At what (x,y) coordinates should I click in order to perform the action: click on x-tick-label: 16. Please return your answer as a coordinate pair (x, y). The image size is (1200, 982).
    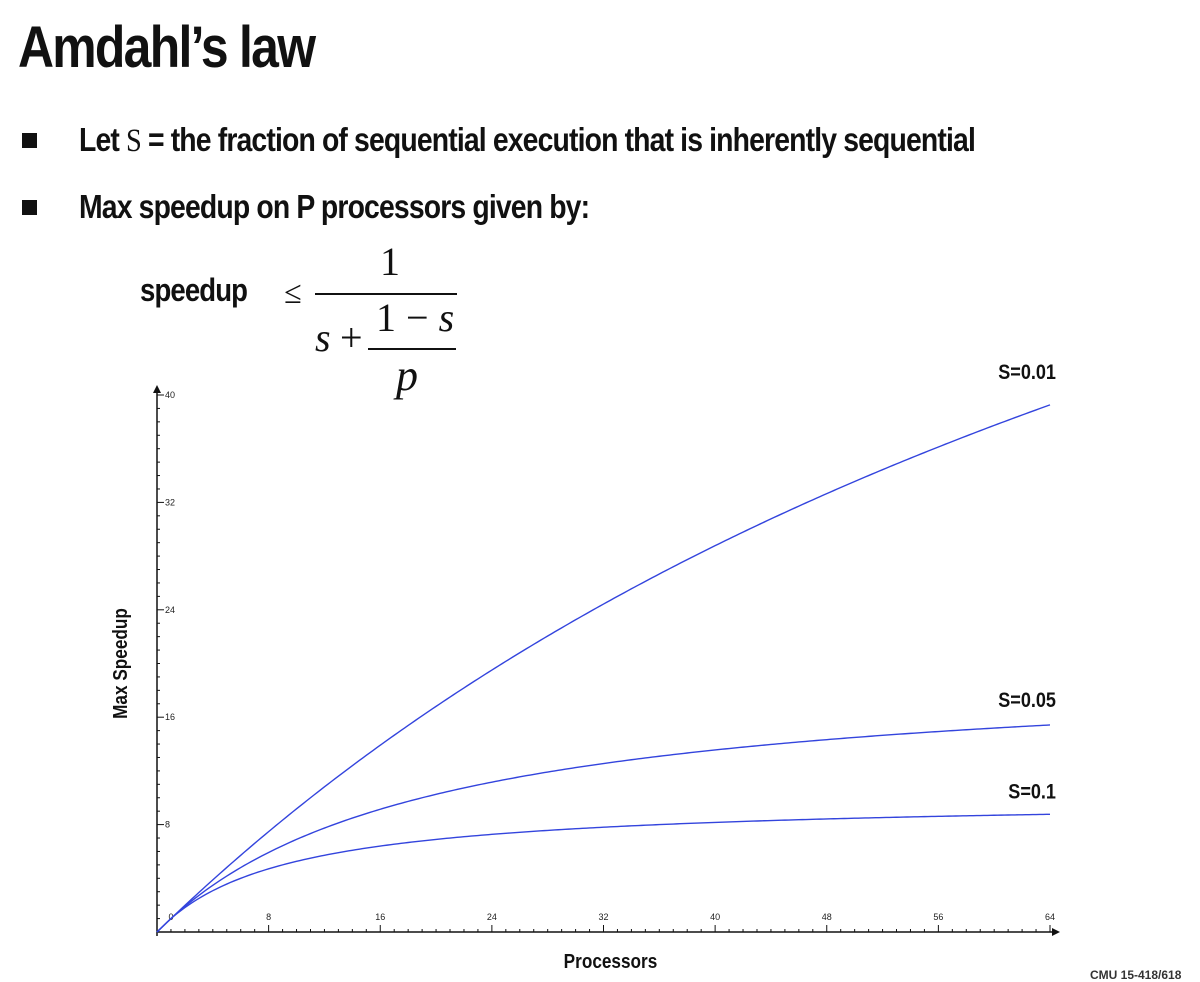
    Looking at the image, I should click on (380, 917).